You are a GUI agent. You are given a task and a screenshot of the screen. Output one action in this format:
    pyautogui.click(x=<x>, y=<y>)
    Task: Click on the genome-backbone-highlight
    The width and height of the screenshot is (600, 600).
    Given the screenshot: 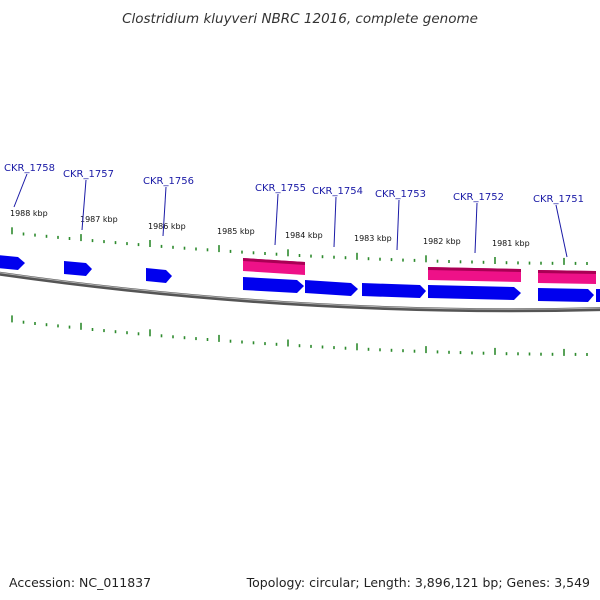 What is the action you would take?
    pyautogui.click(x=300, y=291)
    